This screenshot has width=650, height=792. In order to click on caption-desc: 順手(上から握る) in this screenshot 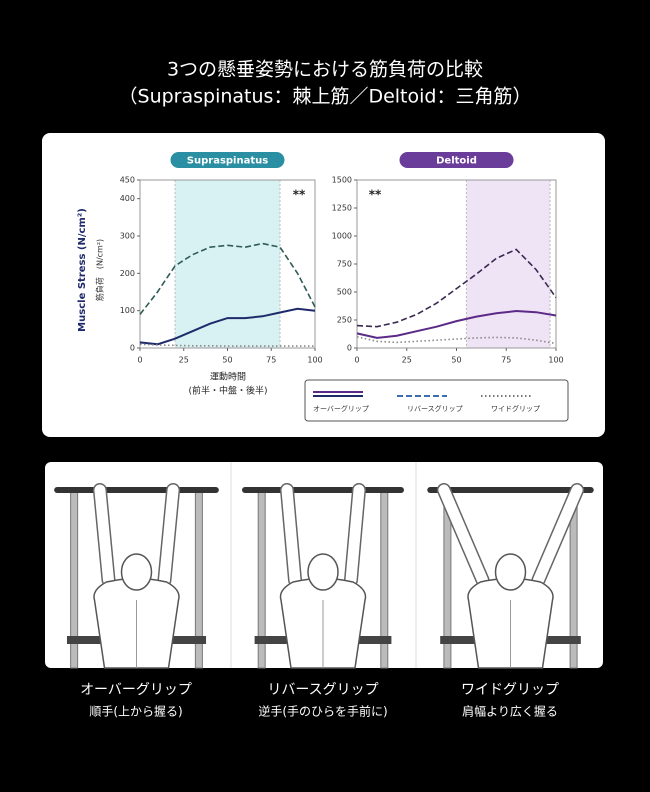, I will do `click(135, 711)`.